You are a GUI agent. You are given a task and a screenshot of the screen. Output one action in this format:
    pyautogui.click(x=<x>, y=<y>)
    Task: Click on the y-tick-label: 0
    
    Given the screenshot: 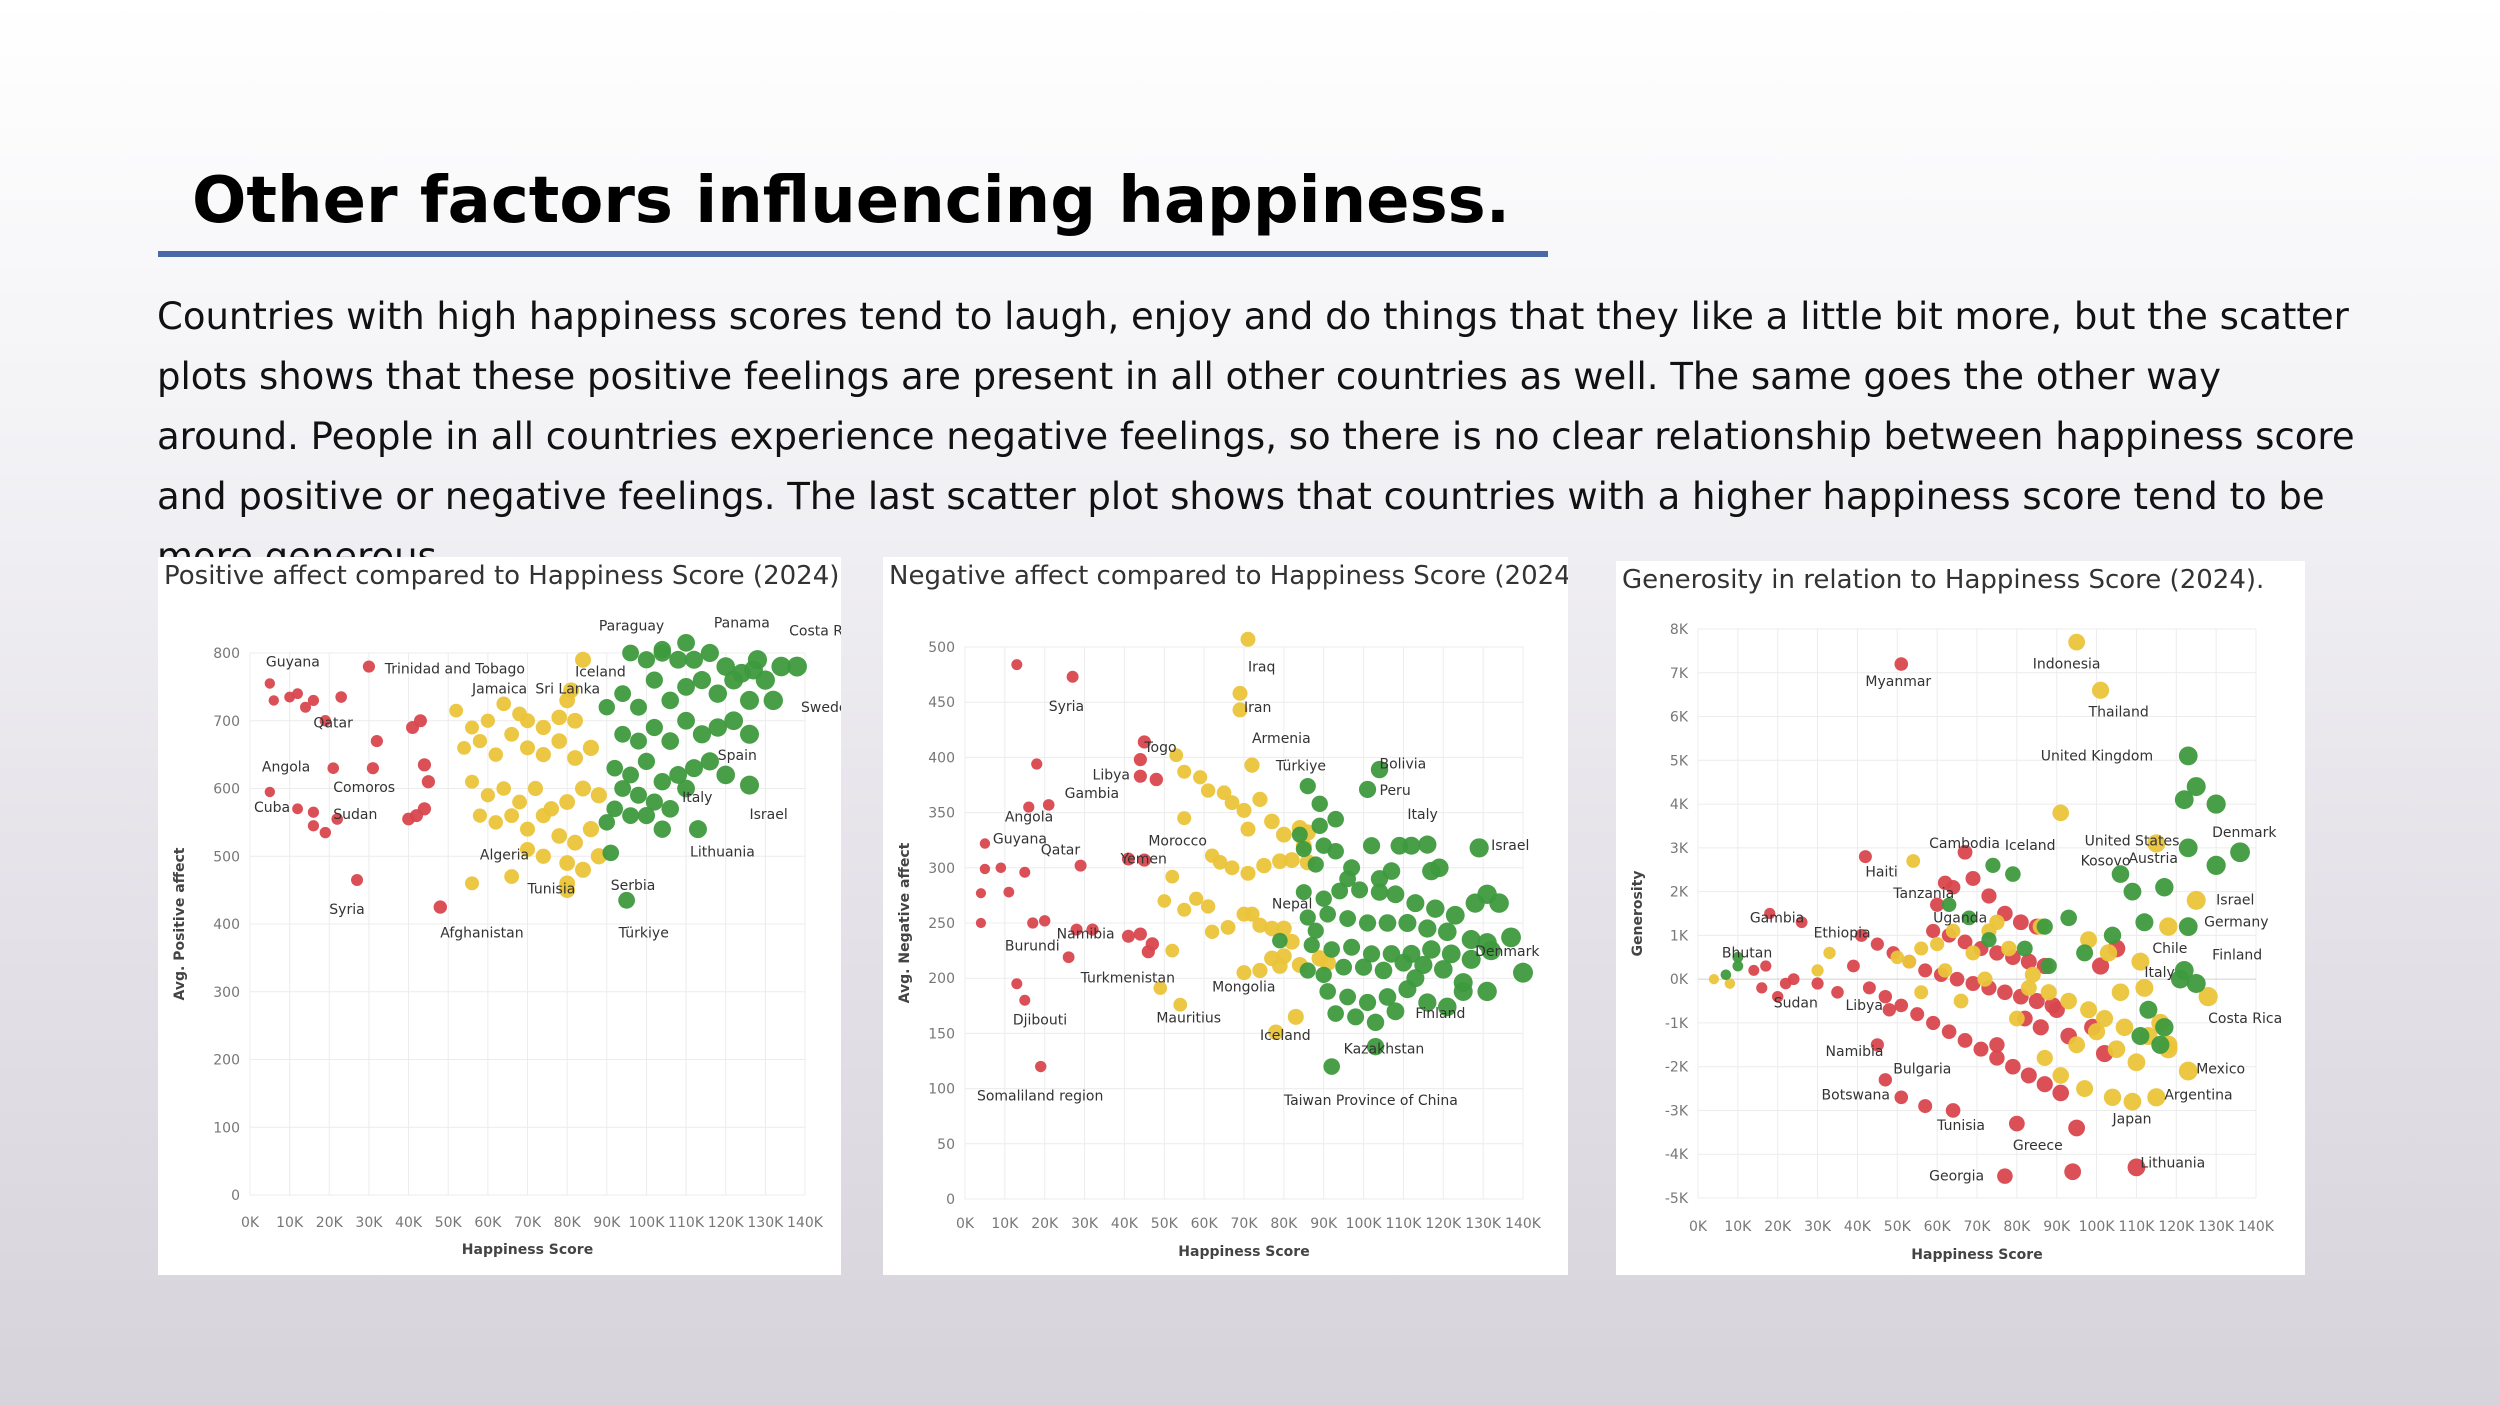 What is the action you would take?
    pyautogui.click(x=950, y=1200)
    